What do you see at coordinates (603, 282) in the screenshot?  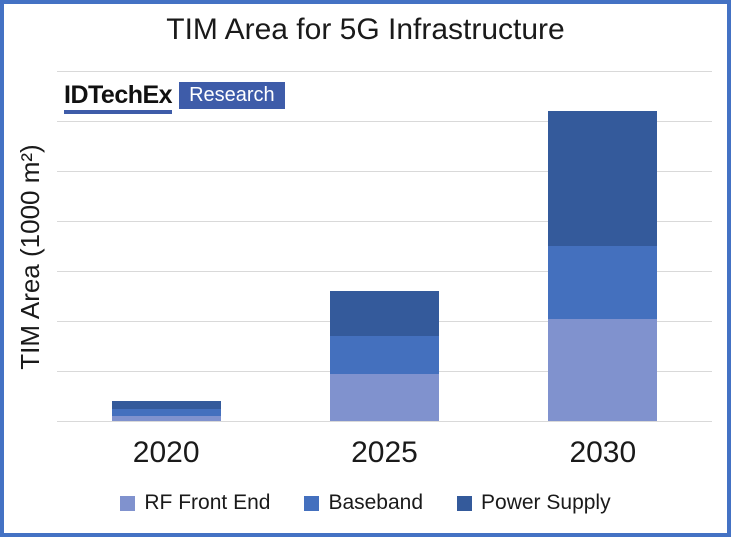 I see `bar-segment-baseband-2030` at bounding box center [603, 282].